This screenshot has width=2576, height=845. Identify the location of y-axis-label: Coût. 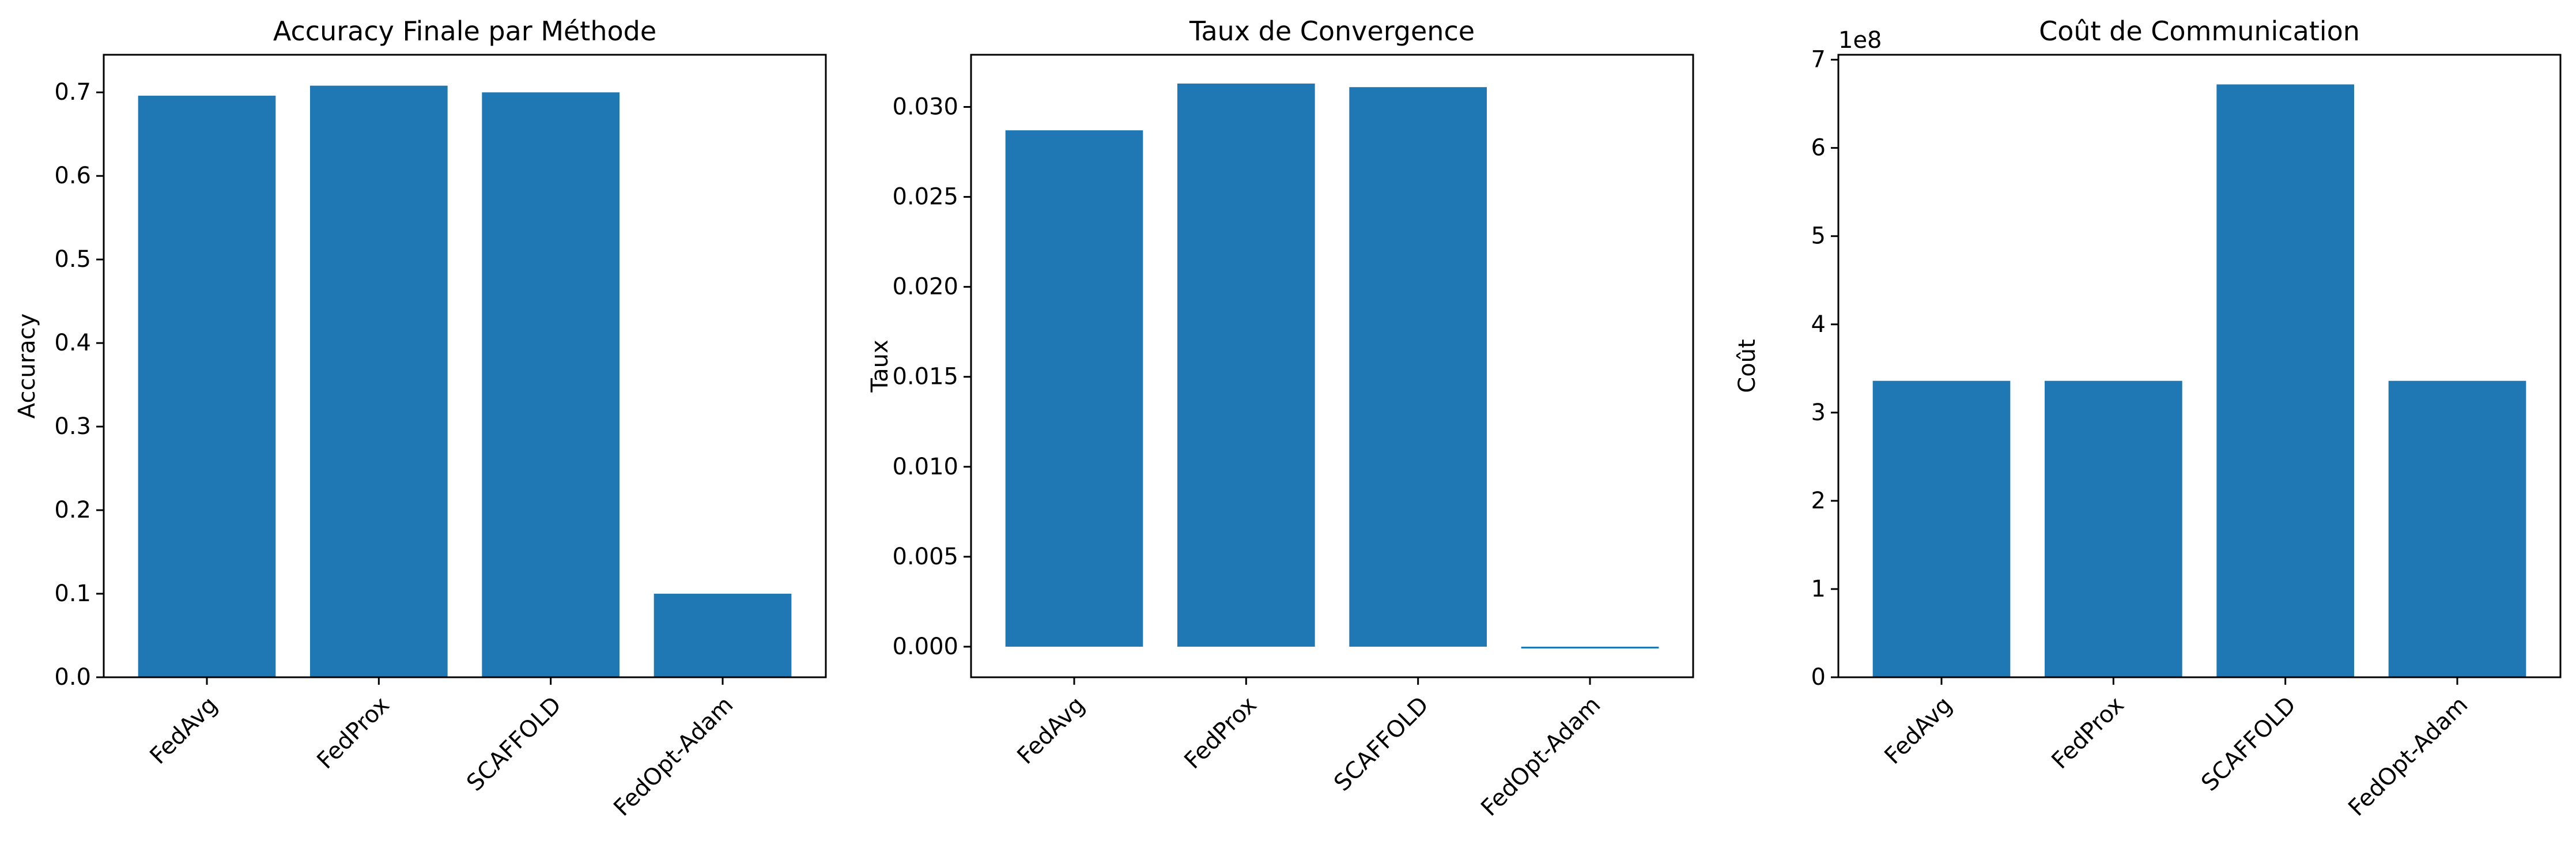
(1747, 366).